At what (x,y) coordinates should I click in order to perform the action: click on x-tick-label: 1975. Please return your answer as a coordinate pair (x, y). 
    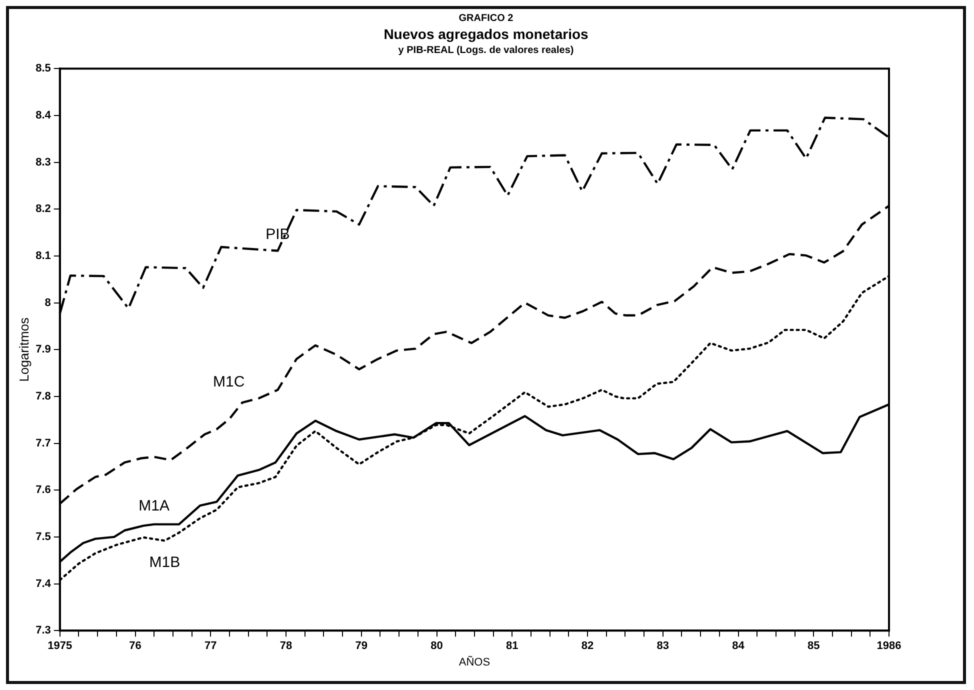
    Looking at the image, I should click on (60, 646).